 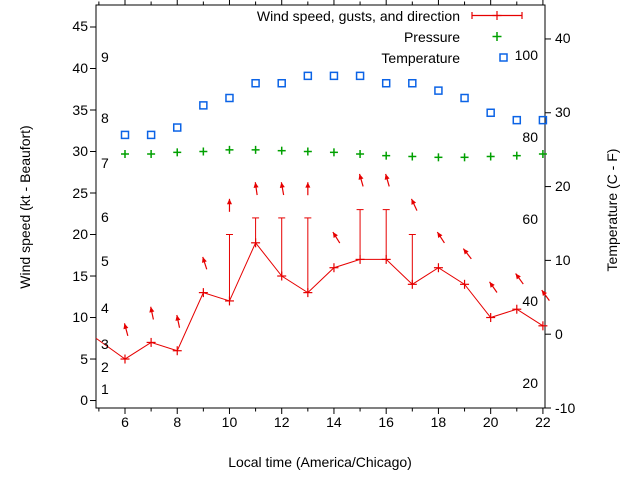 I want to click on y2-tick-label: 10, so click(x=563, y=259).